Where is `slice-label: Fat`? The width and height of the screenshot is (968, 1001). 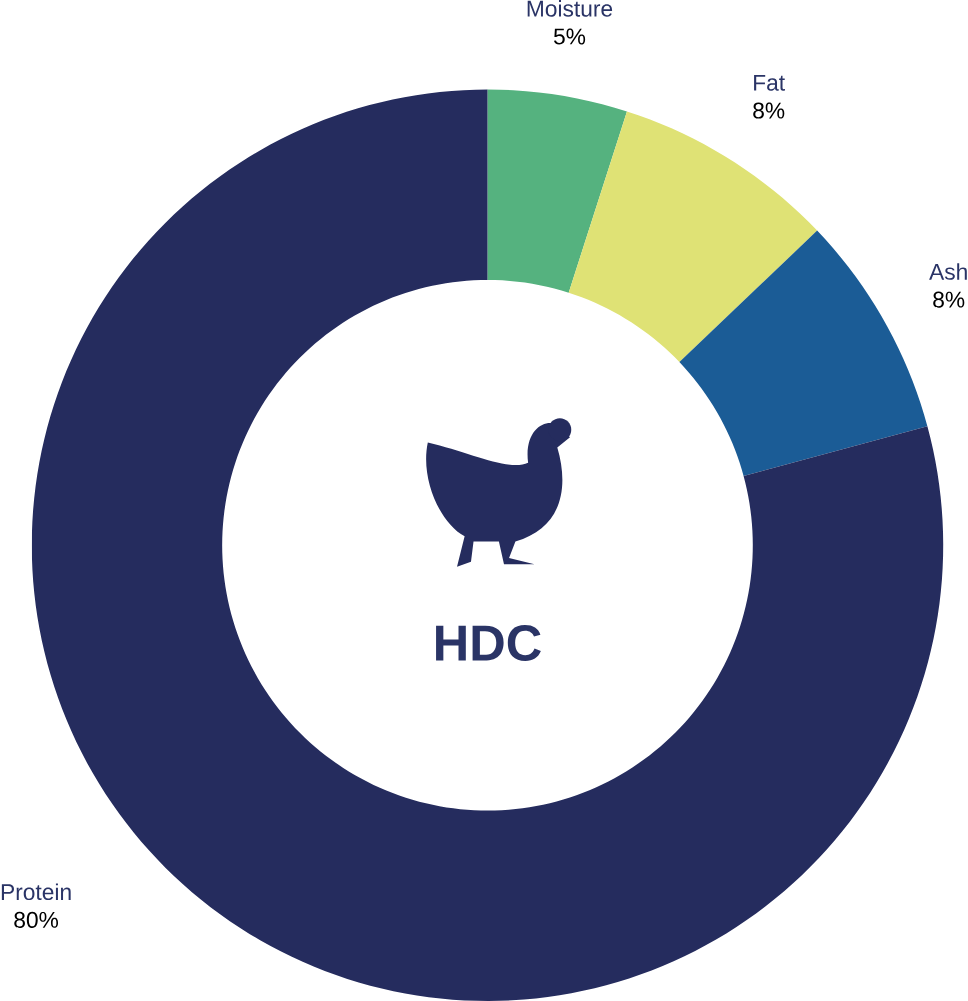 slice-label: Fat is located at coordinates (769, 82).